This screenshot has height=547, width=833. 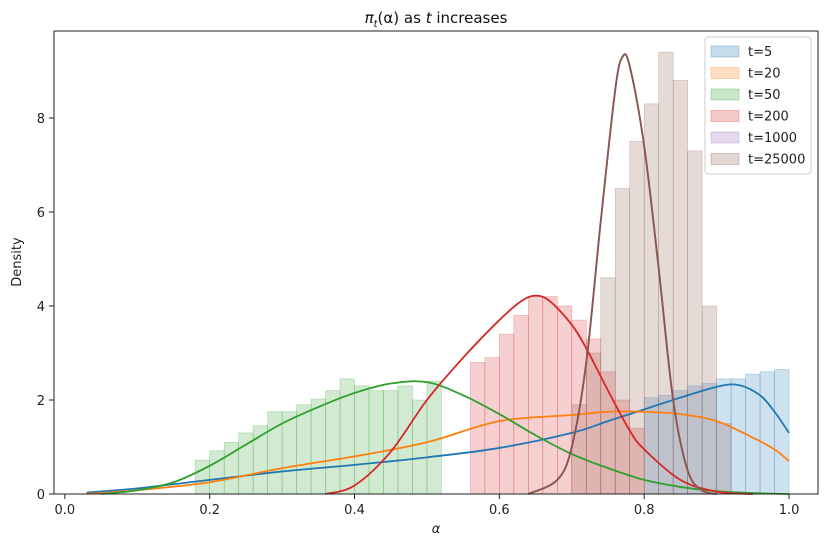 I want to click on x-tick-label: 0.6, so click(x=499, y=510).